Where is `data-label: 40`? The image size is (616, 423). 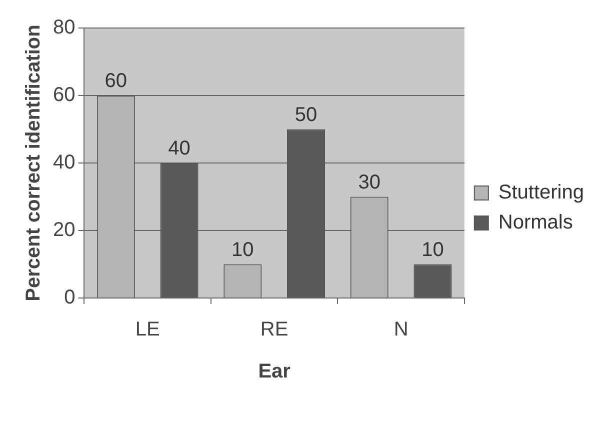
data-label: 40 is located at coordinates (179, 149).